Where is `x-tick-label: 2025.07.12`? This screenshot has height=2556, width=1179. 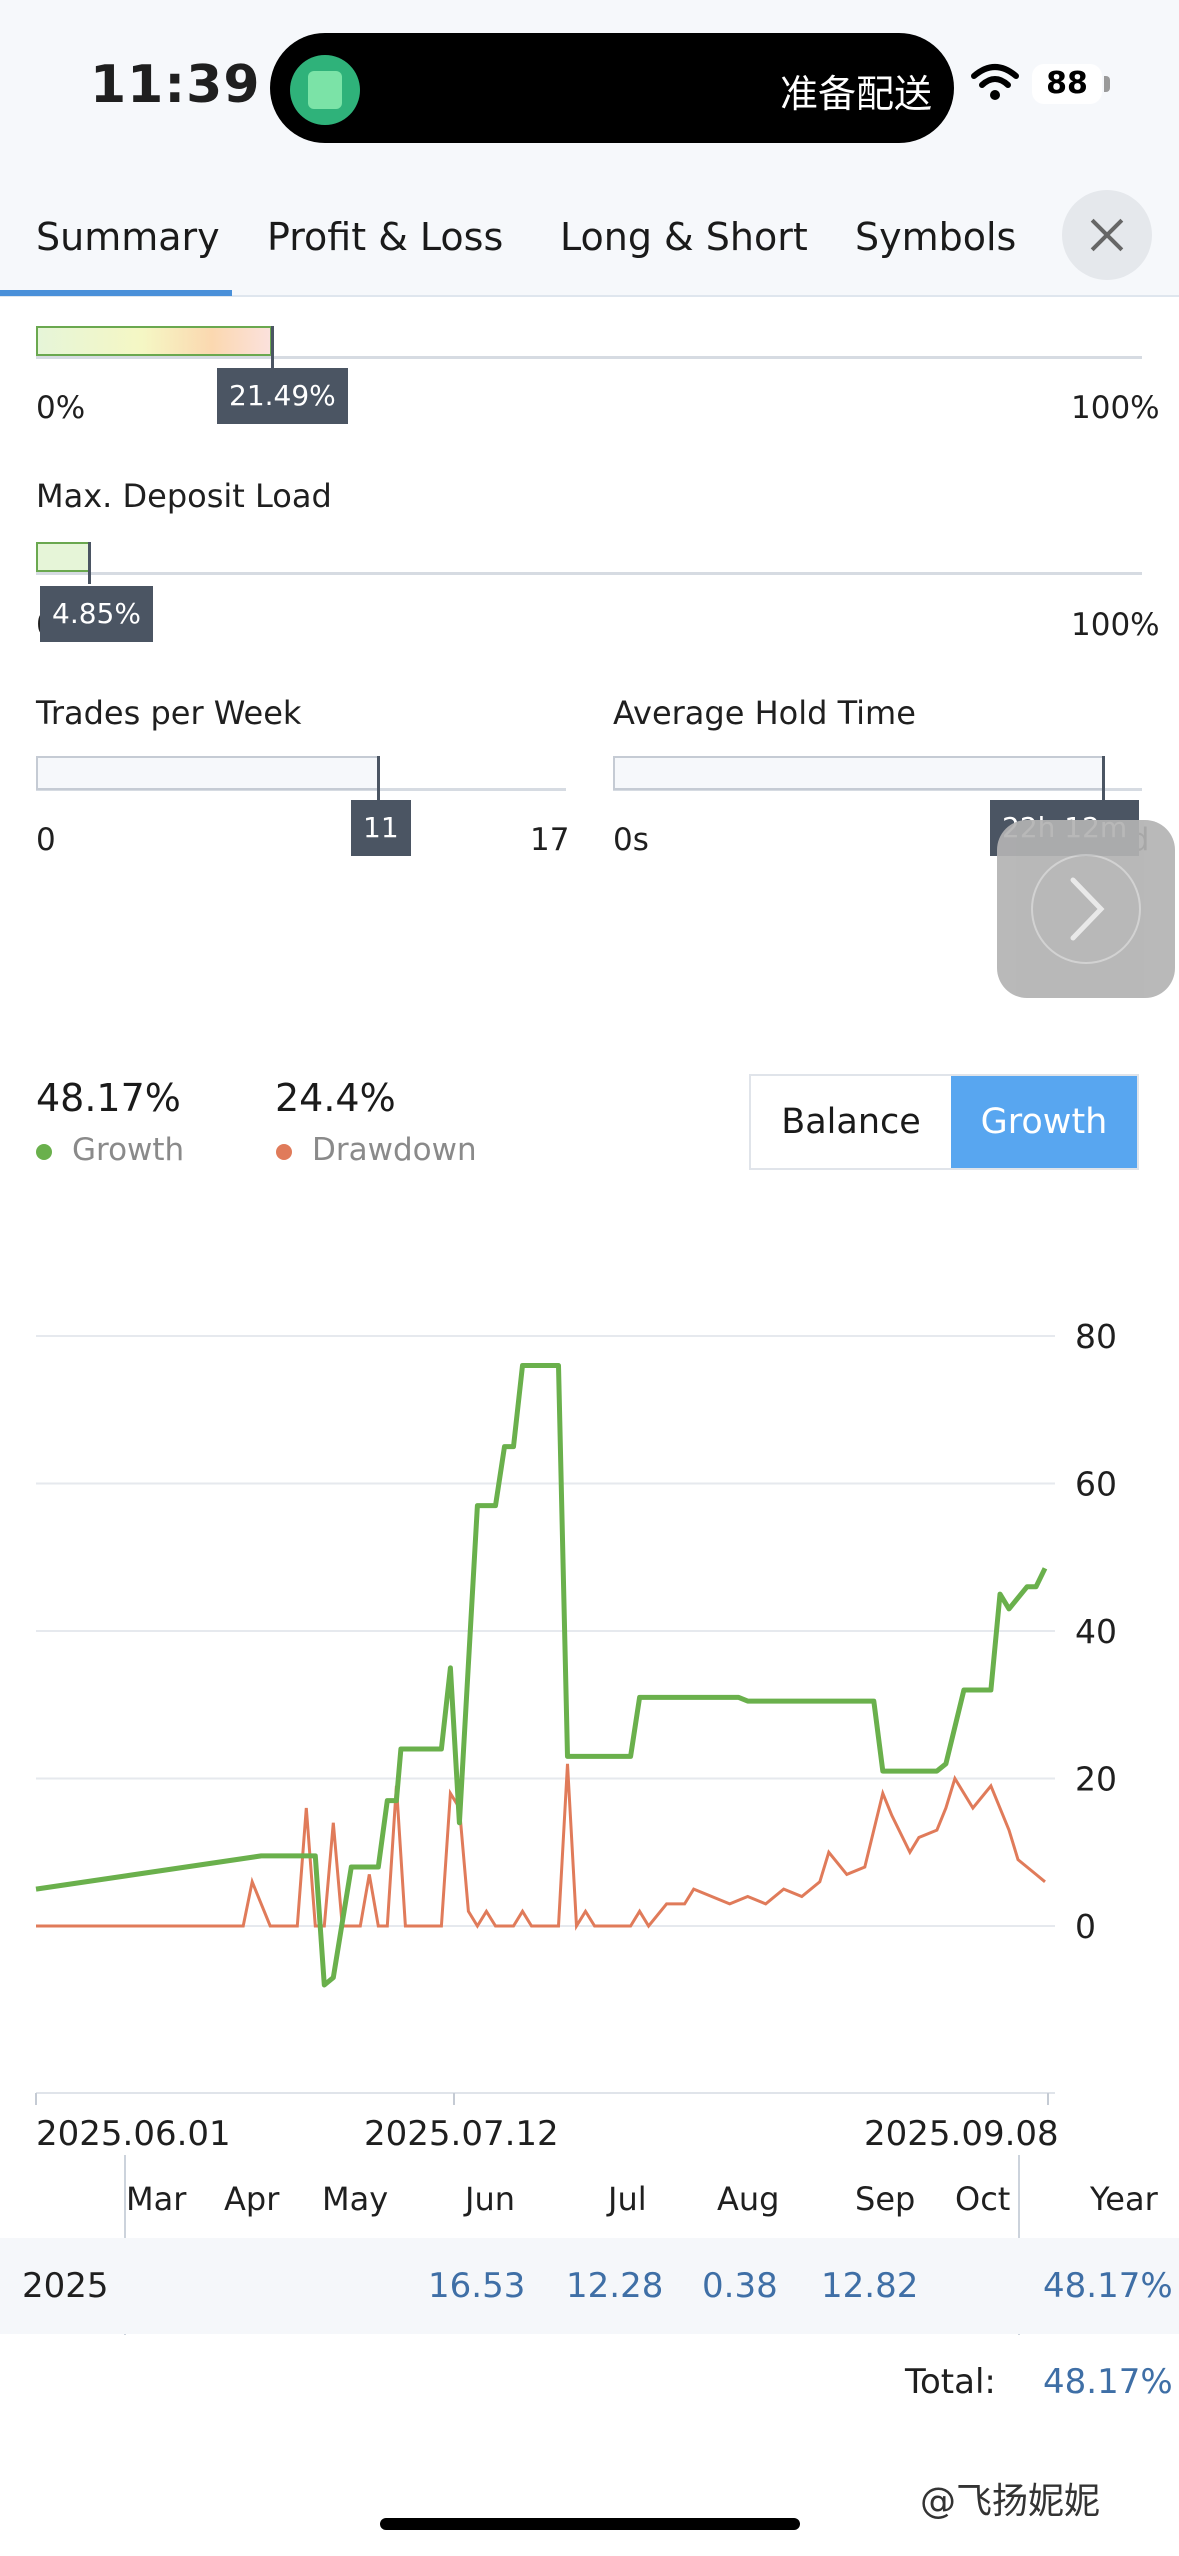 x-tick-label: 2025.07.12 is located at coordinates (461, 2134).